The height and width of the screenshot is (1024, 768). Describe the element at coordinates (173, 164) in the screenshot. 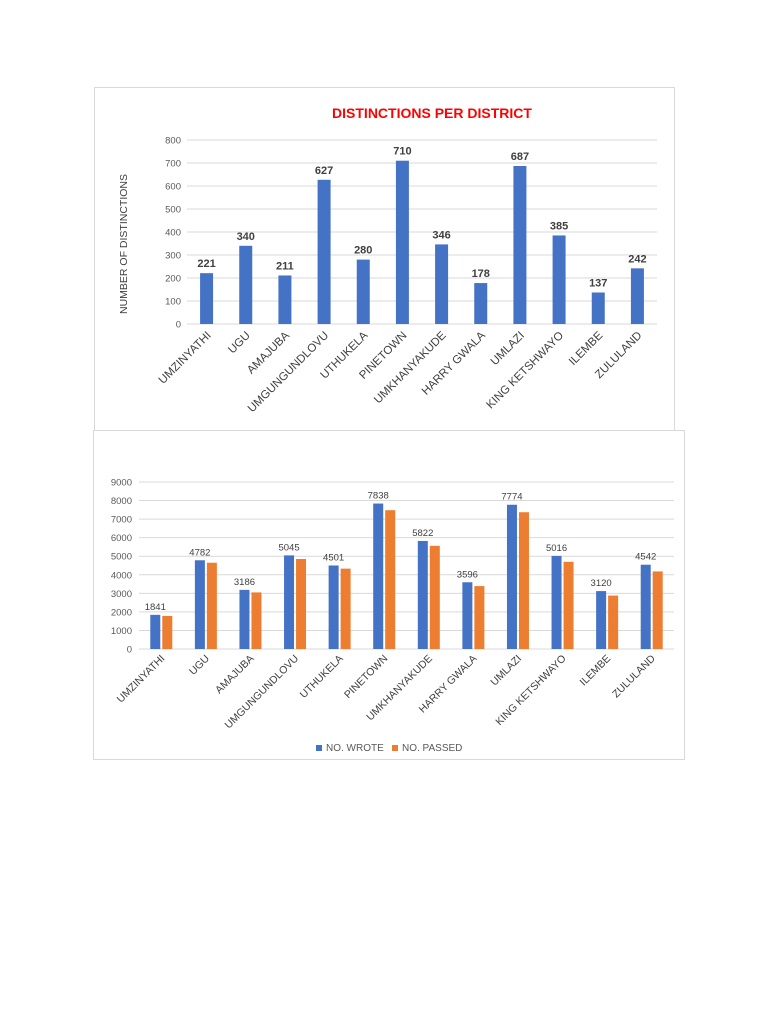

I see `y-tick-label: 700` at that location.